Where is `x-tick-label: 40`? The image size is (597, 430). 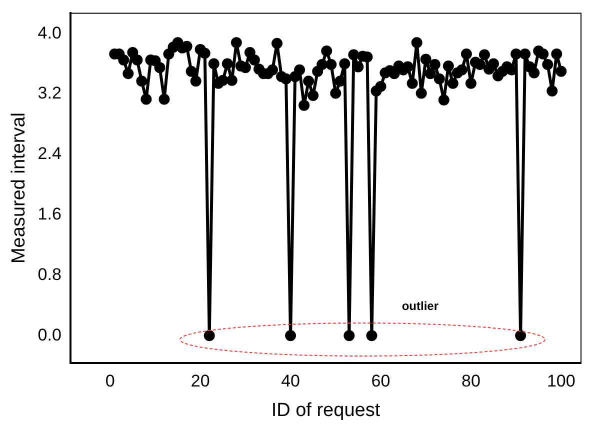
x-tick-label: 40 is located at coordinates (290, 381).